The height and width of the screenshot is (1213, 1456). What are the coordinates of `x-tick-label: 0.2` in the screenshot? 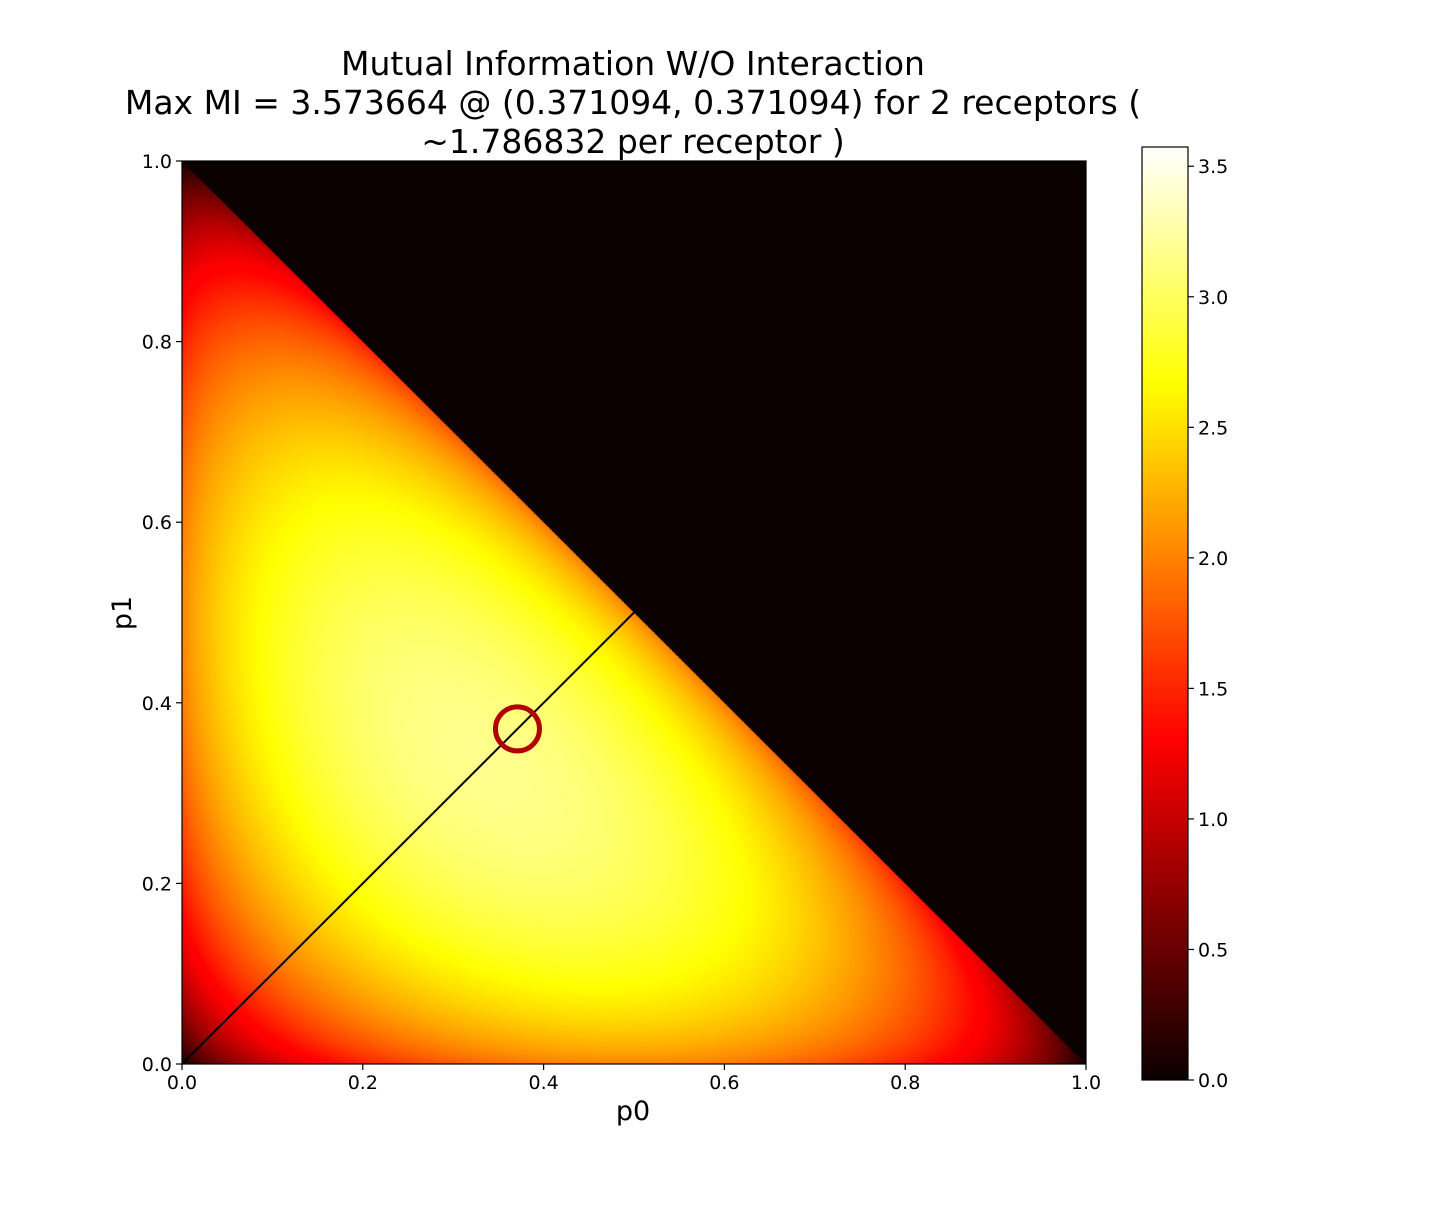 It's located at (363, 1083).